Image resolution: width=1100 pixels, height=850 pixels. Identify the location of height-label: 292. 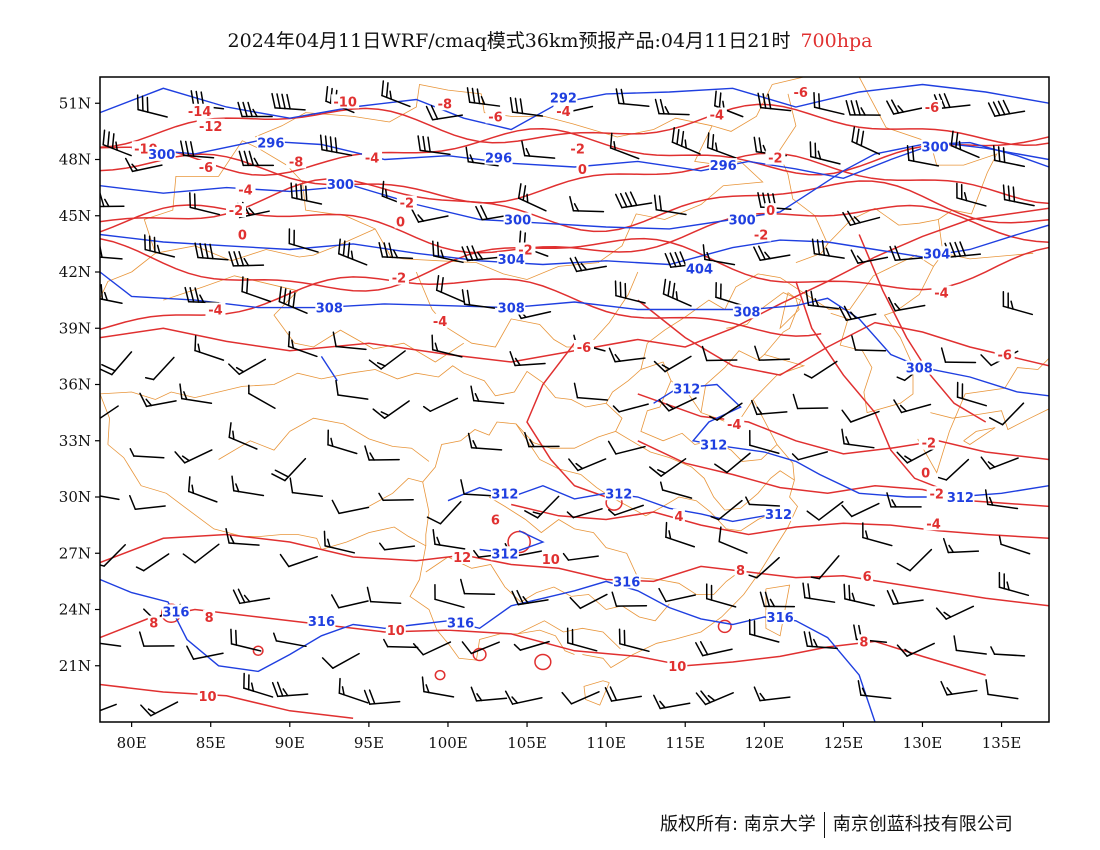
(563, 99).